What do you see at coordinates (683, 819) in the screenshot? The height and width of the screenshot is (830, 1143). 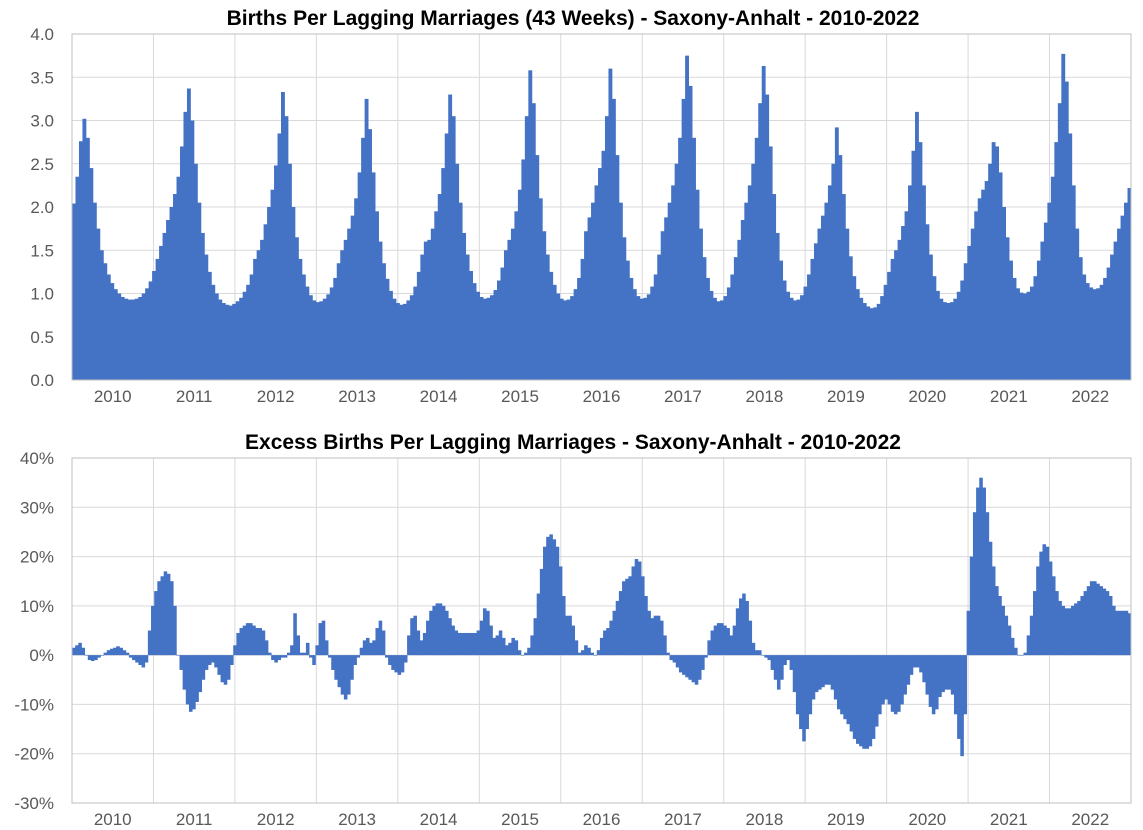 I see `x-tick-label: 2017` at bounding box center [683, 819].